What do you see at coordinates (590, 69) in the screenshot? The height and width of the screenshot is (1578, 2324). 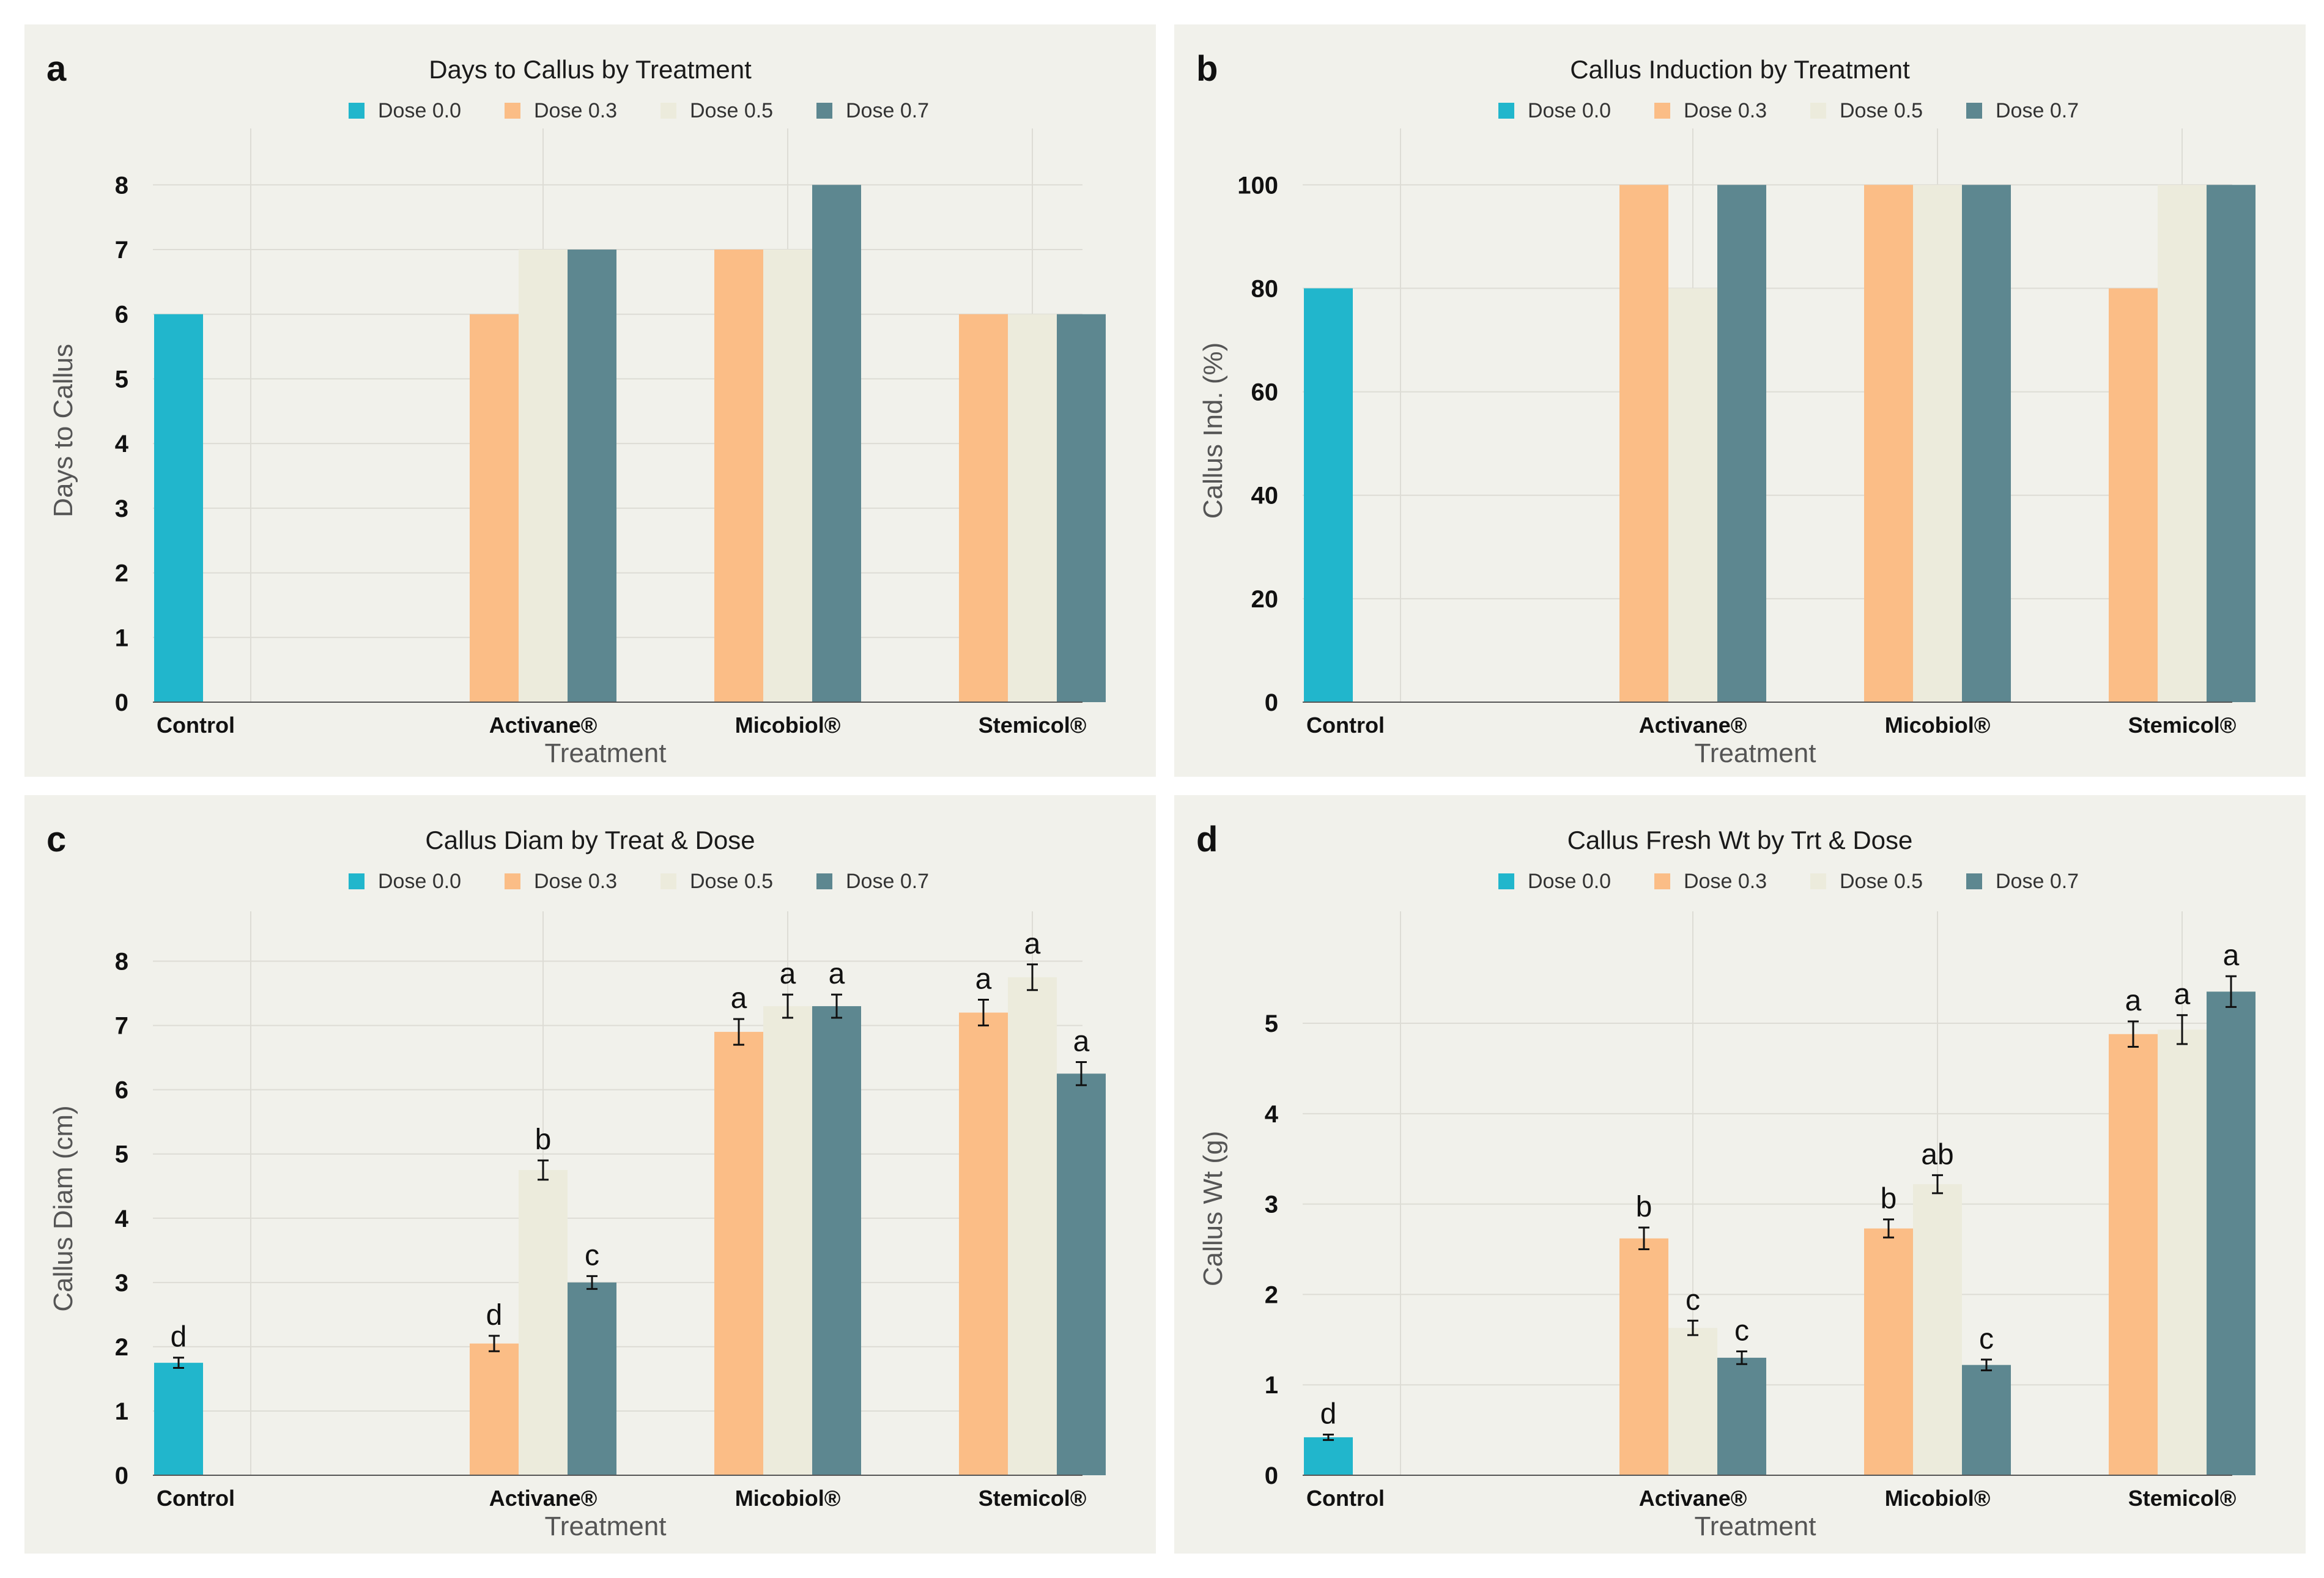 I see `chart-title: Days to Callus by Treatment` at bounding box center [590, 69].